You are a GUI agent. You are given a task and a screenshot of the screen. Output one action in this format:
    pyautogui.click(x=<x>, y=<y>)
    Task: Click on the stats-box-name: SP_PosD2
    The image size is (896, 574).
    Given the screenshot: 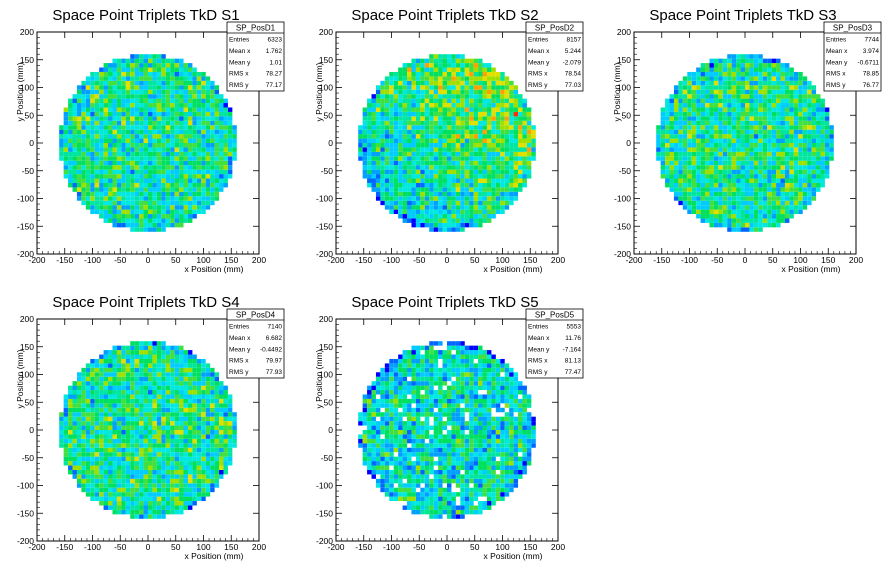 What is the action you would take?
    pyautogui.click(x=555, y=28)
    